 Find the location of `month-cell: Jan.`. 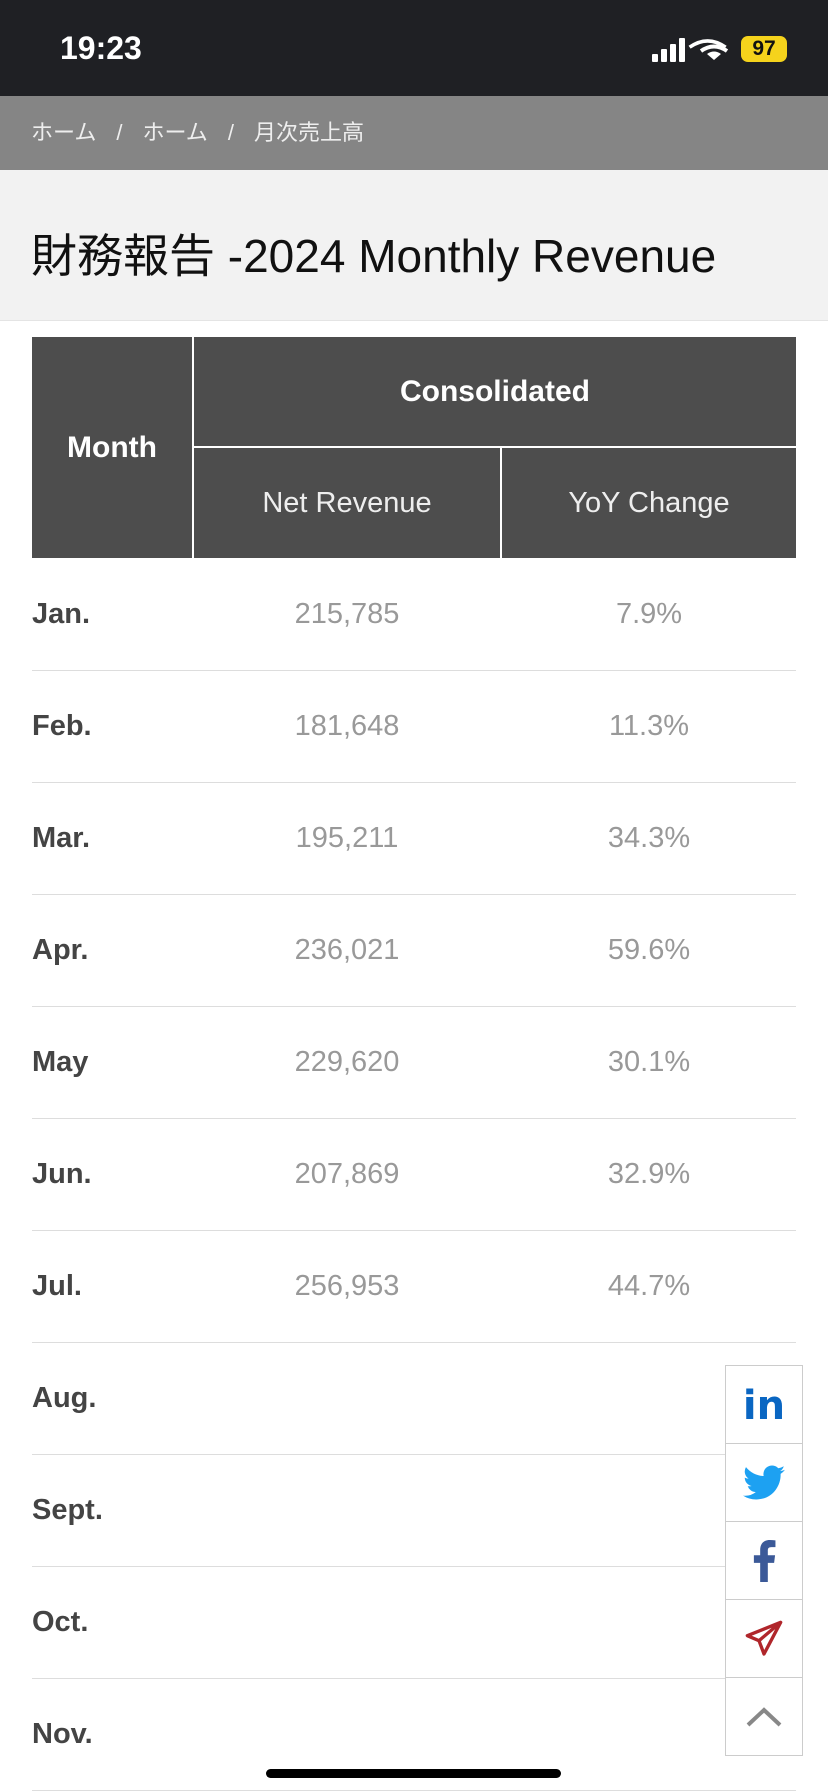

month-cell: Jan. is located at coordinates (61, 613).